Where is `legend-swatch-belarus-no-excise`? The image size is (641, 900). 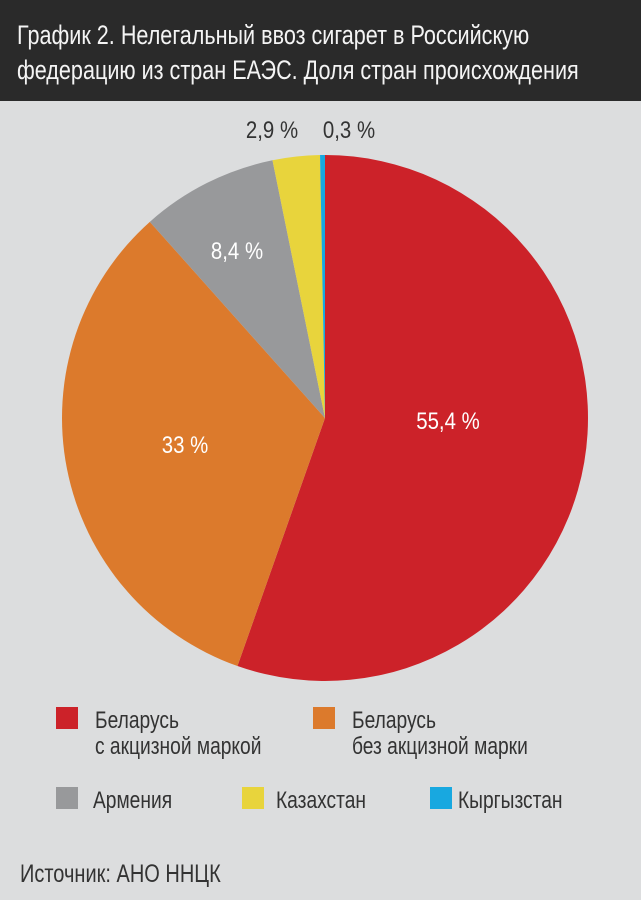 legend-swatch-belarus-no-excise is located at coordinates (324, 718).